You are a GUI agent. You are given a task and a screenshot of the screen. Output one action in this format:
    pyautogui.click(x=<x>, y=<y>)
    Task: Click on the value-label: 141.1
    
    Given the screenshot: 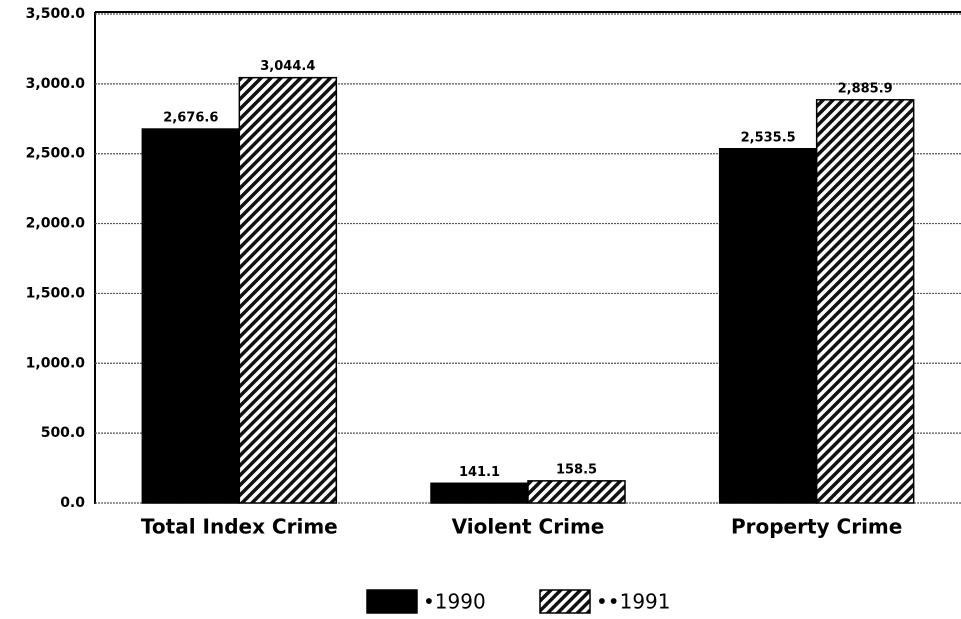 What is the action you would take?
    pyautogui.click(x=479, y=472)
    